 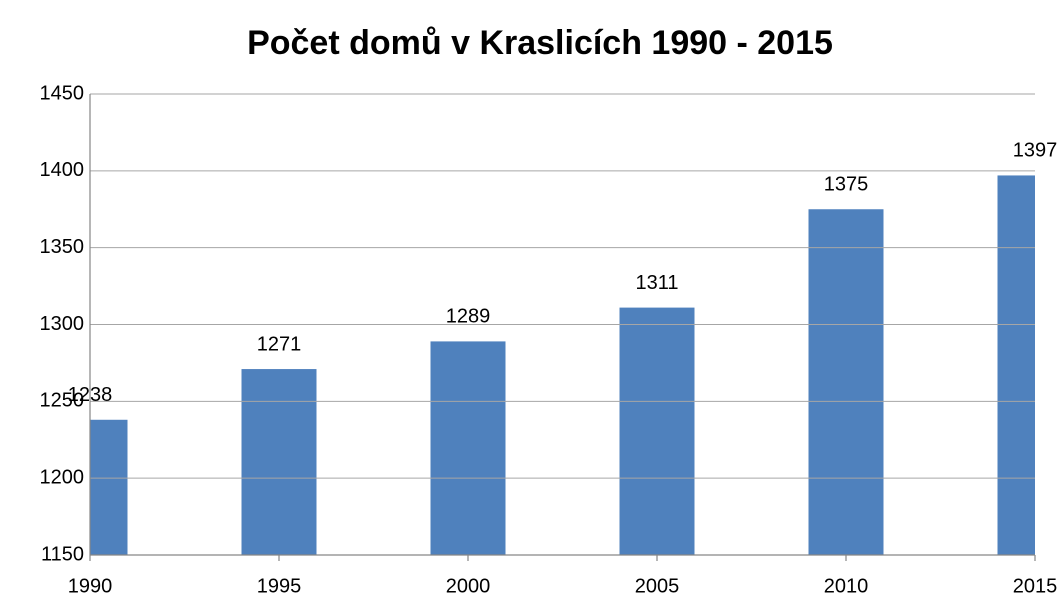 What do you see at coordinates (1035, 586) in the screenshot?
I see `x-tick-label: 2015` at bounding box center [1035, 586].